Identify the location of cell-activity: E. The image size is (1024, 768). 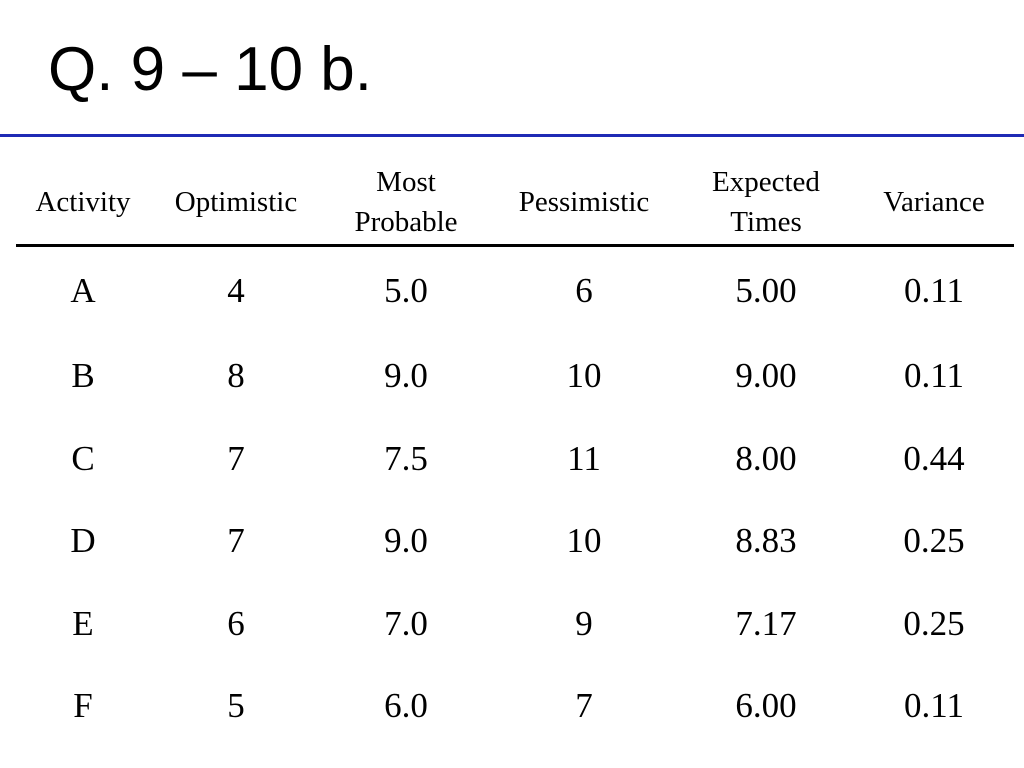
(83, 623).